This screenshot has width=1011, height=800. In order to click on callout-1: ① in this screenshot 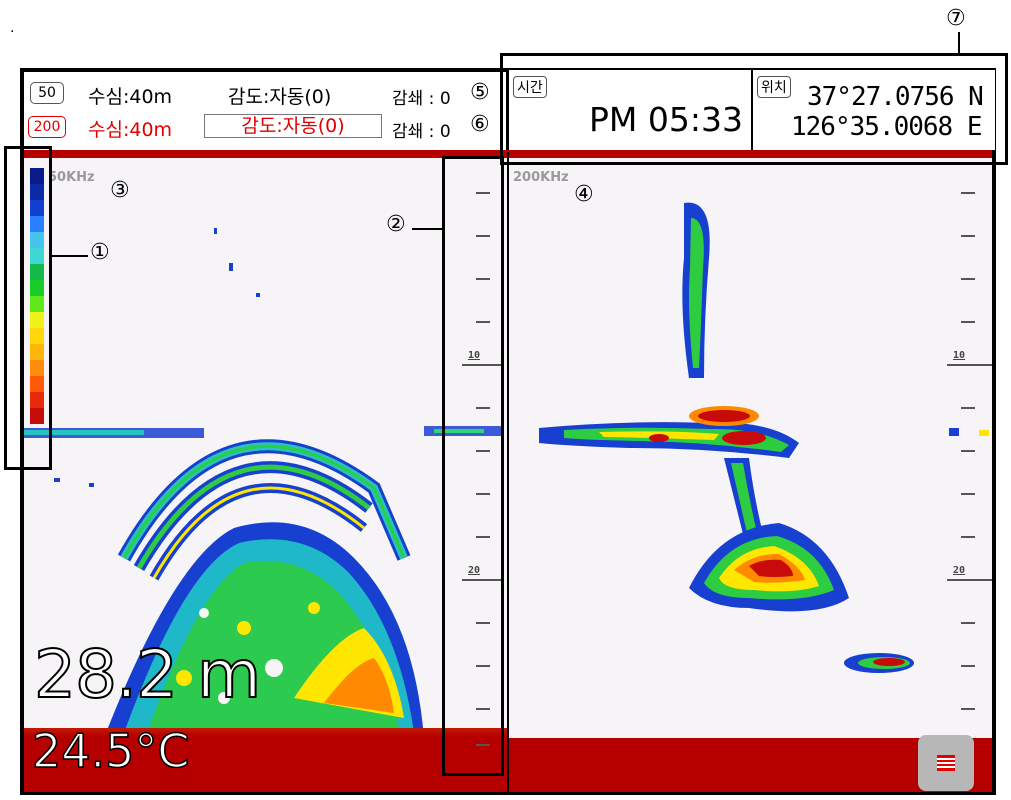, I will do `click(100, 252)`.